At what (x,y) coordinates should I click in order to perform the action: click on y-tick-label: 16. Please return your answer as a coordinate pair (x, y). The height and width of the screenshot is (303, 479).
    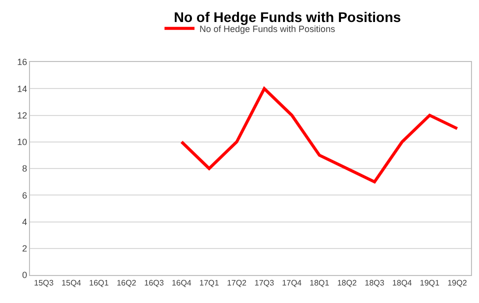
    Looking at the image, I should click on (22, 62).